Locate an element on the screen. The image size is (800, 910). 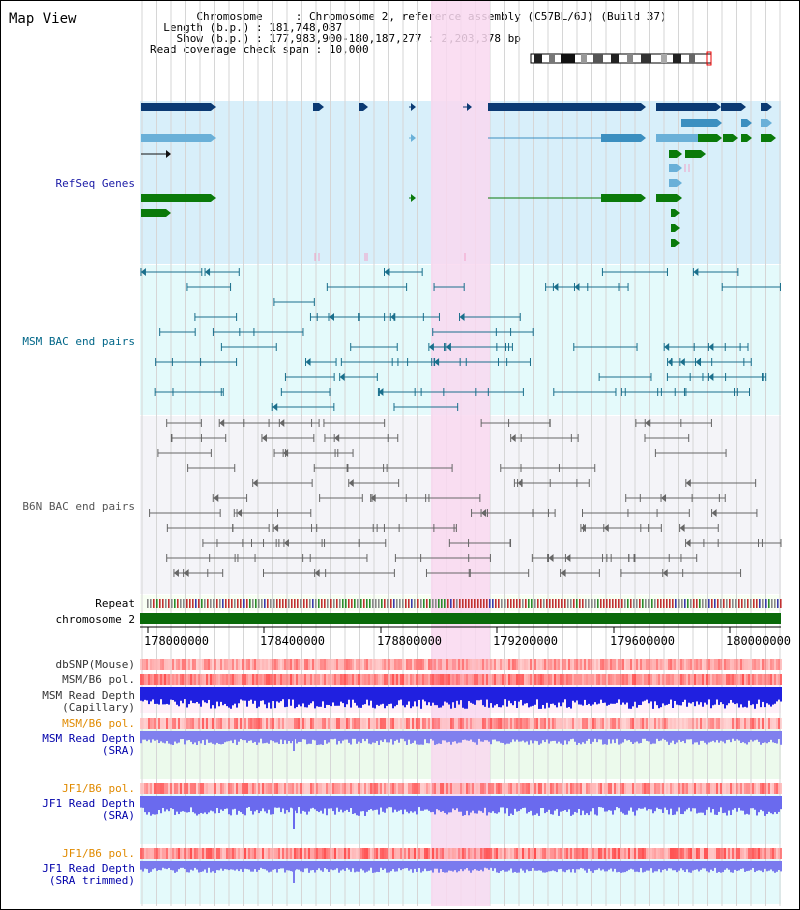
depth-spike is located at coordinates (294, 741).